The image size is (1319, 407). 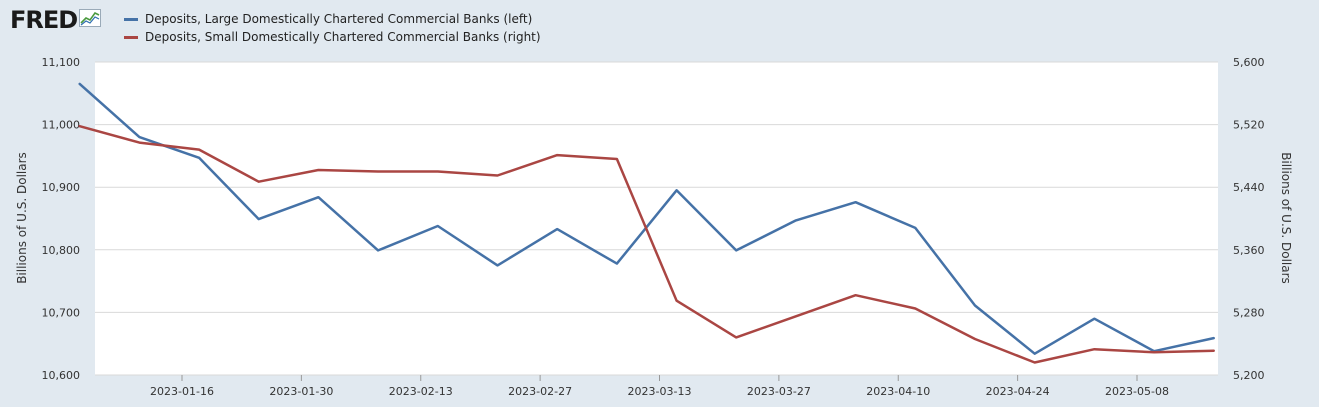 I want to click on x-axis-tick-label: 2023-02-13, so click(x=421, y=391).